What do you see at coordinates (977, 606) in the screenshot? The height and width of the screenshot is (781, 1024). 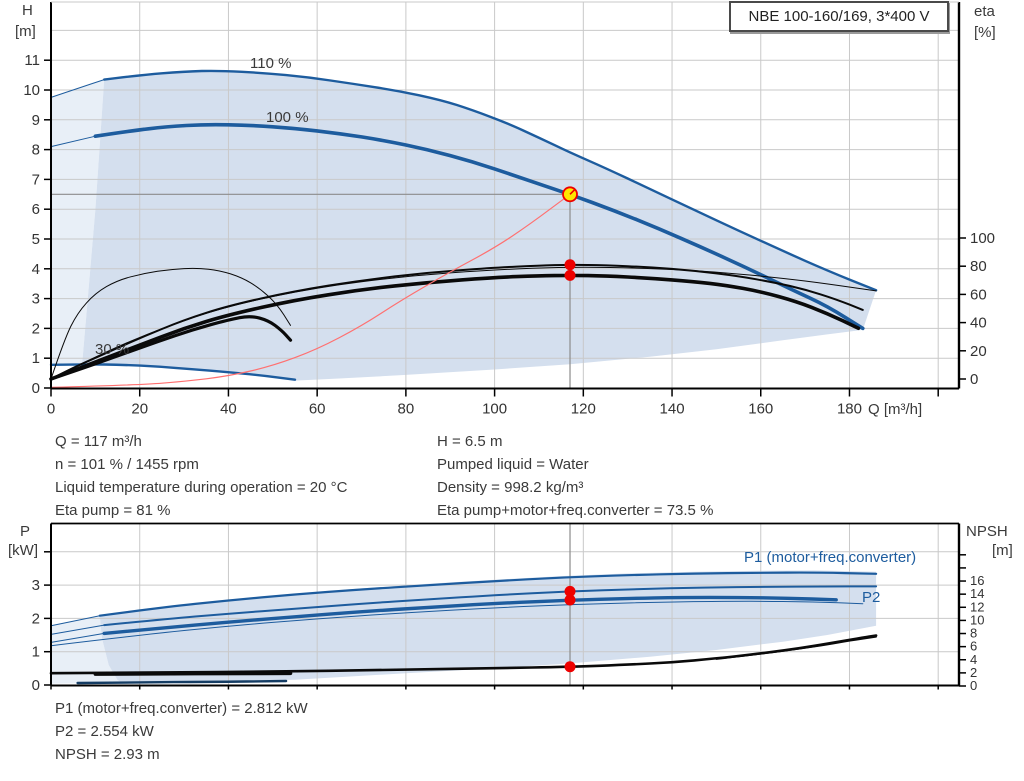 I see `svg-text: 12` at bounding box center [977, 606].